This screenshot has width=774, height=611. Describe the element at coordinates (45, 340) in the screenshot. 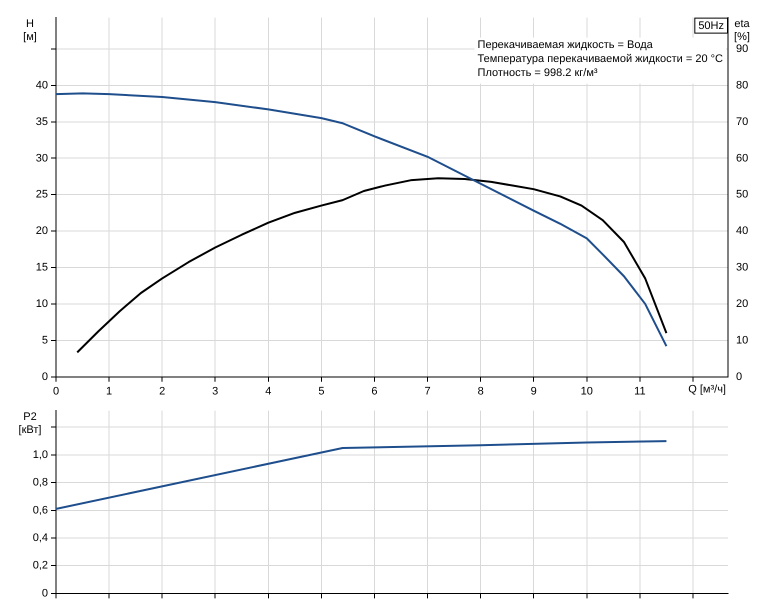

I see `y-tick-label: 5` at that location.